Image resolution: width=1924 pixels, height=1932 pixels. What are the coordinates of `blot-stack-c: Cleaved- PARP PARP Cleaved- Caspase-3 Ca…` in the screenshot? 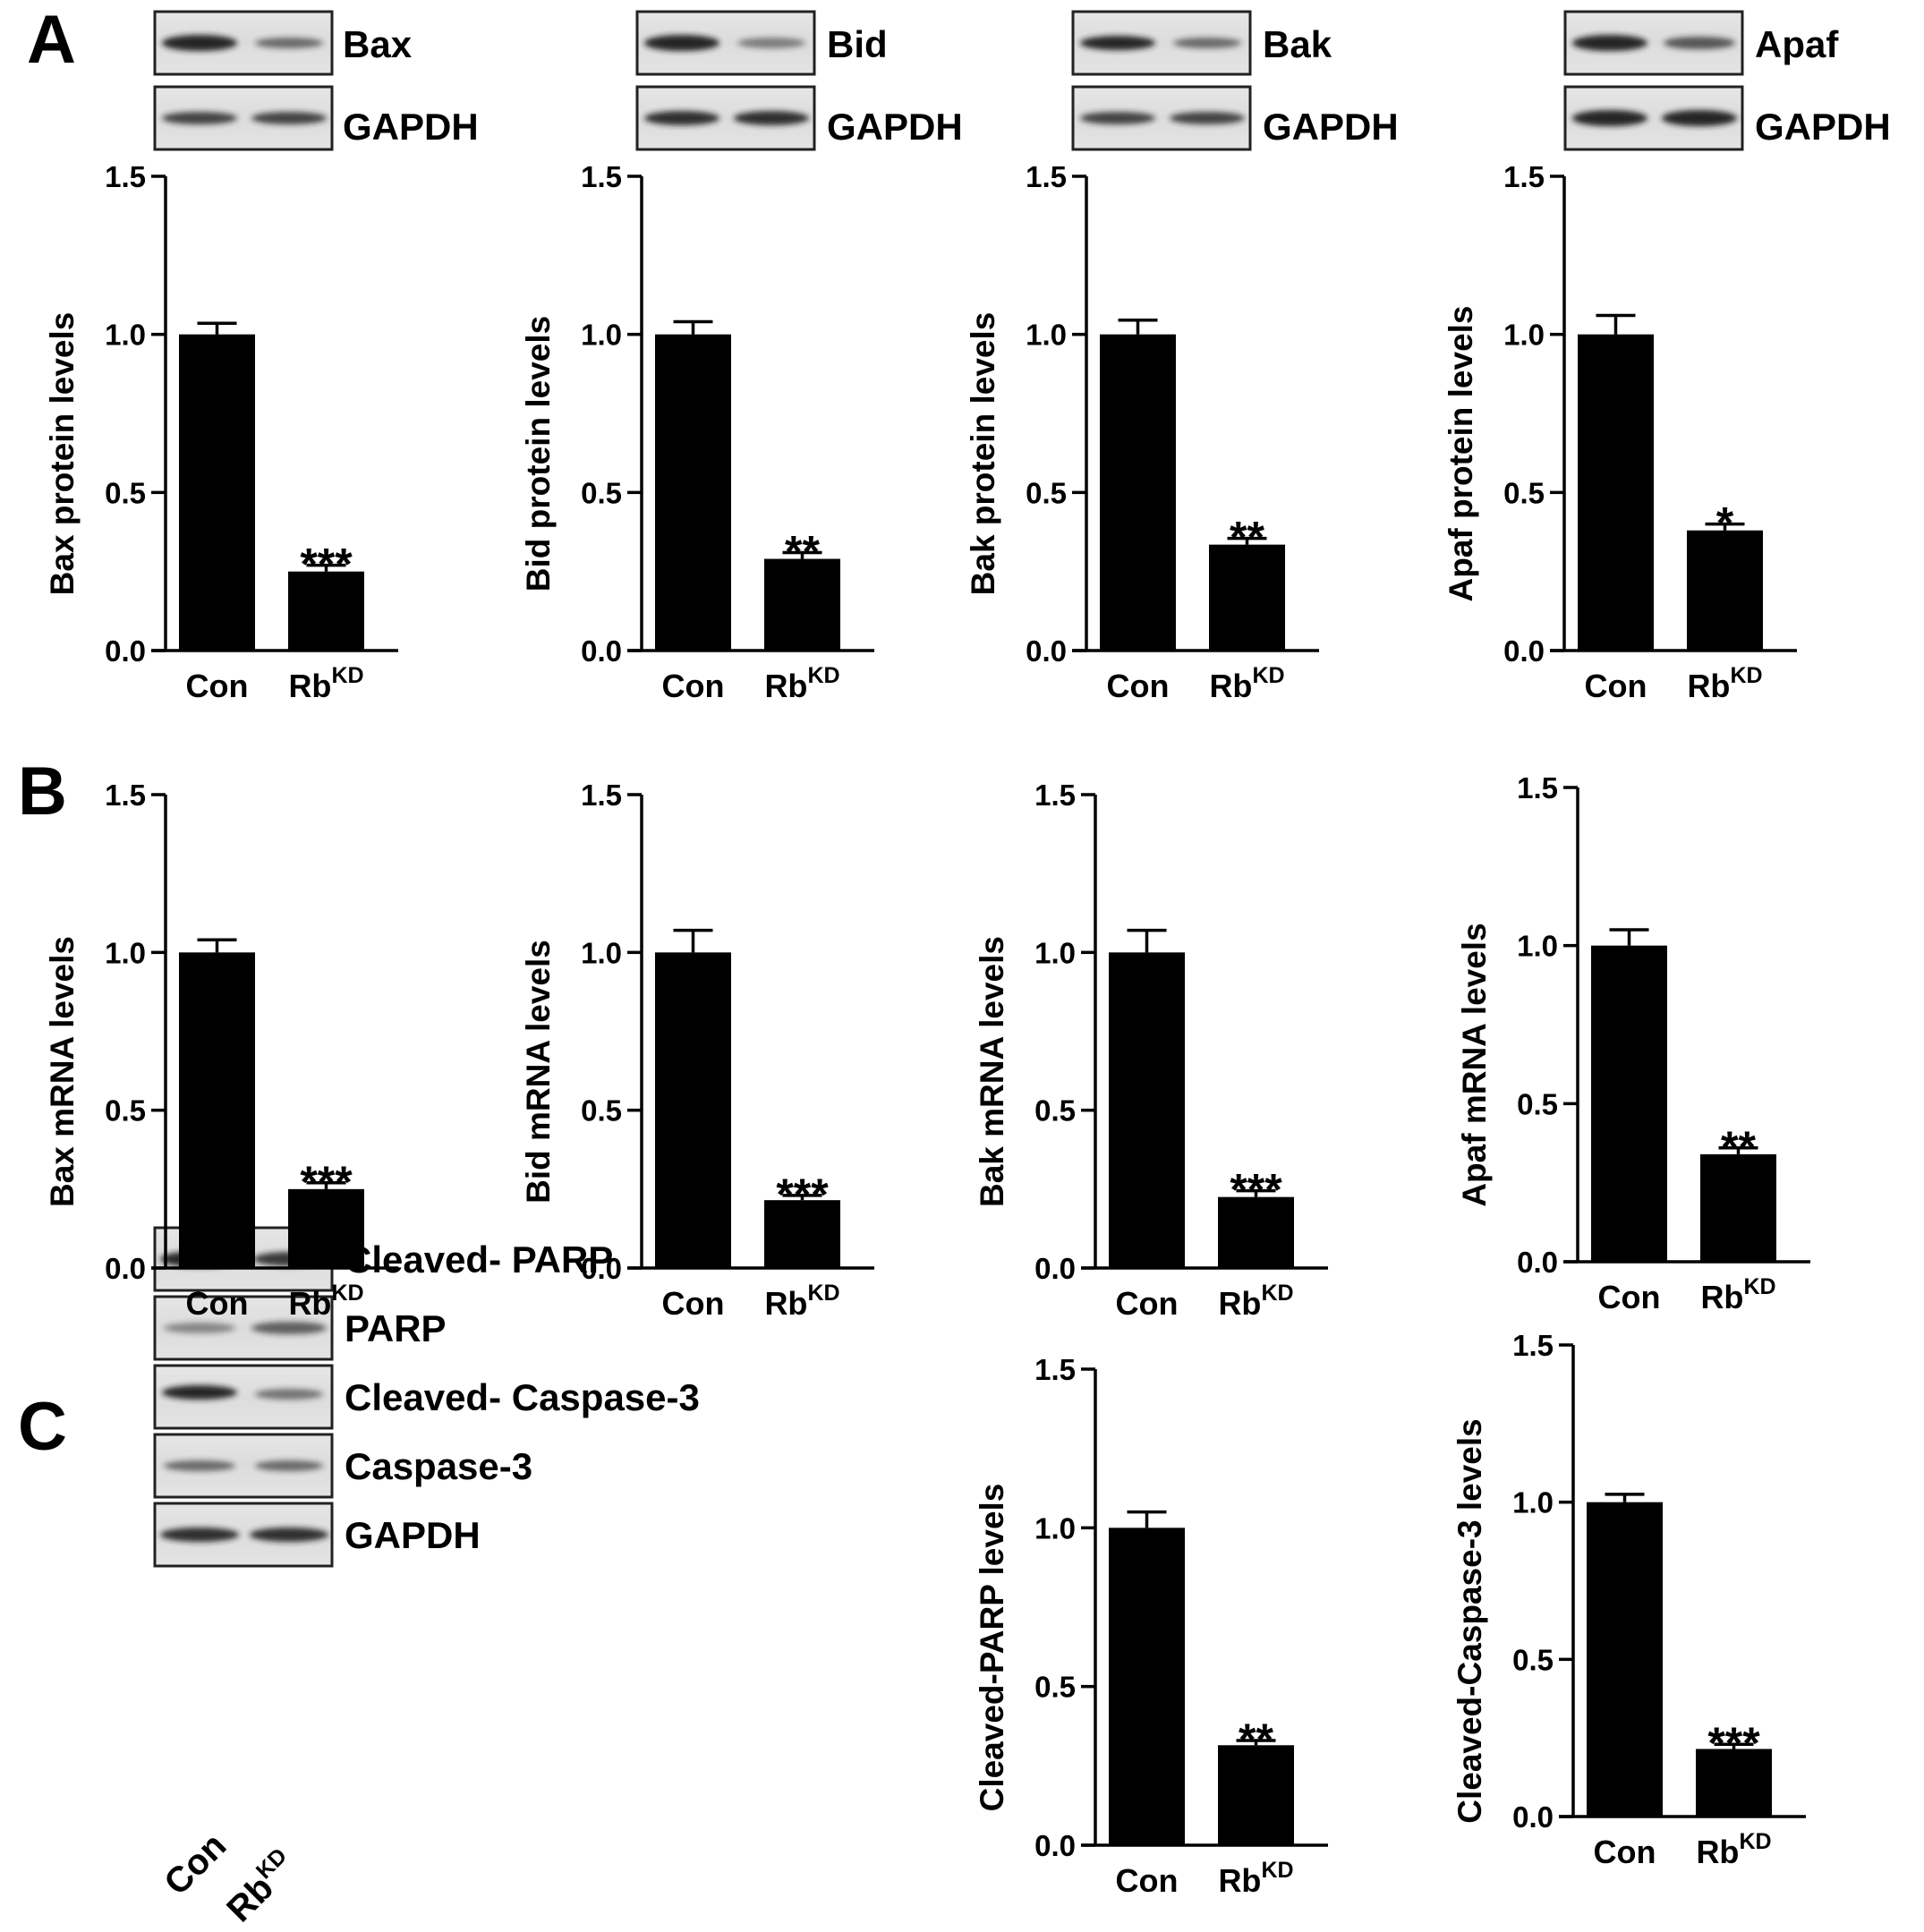 It's located at (426, 1397).